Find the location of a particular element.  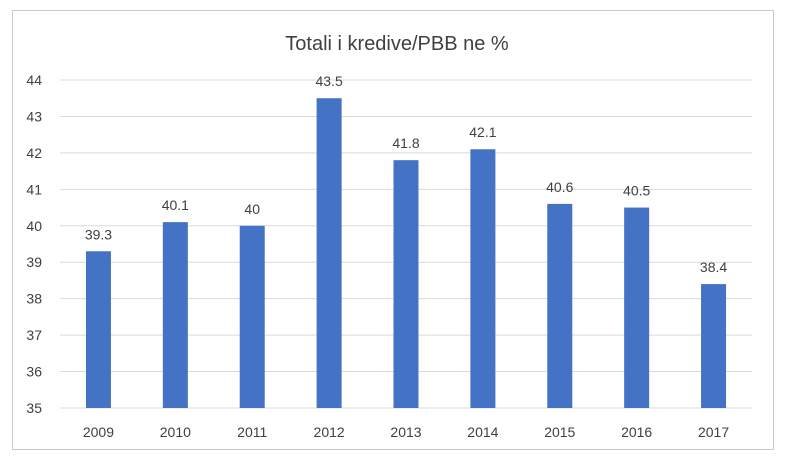

x-tick-label-2010: 2010 is located at coordinates (175, 432).